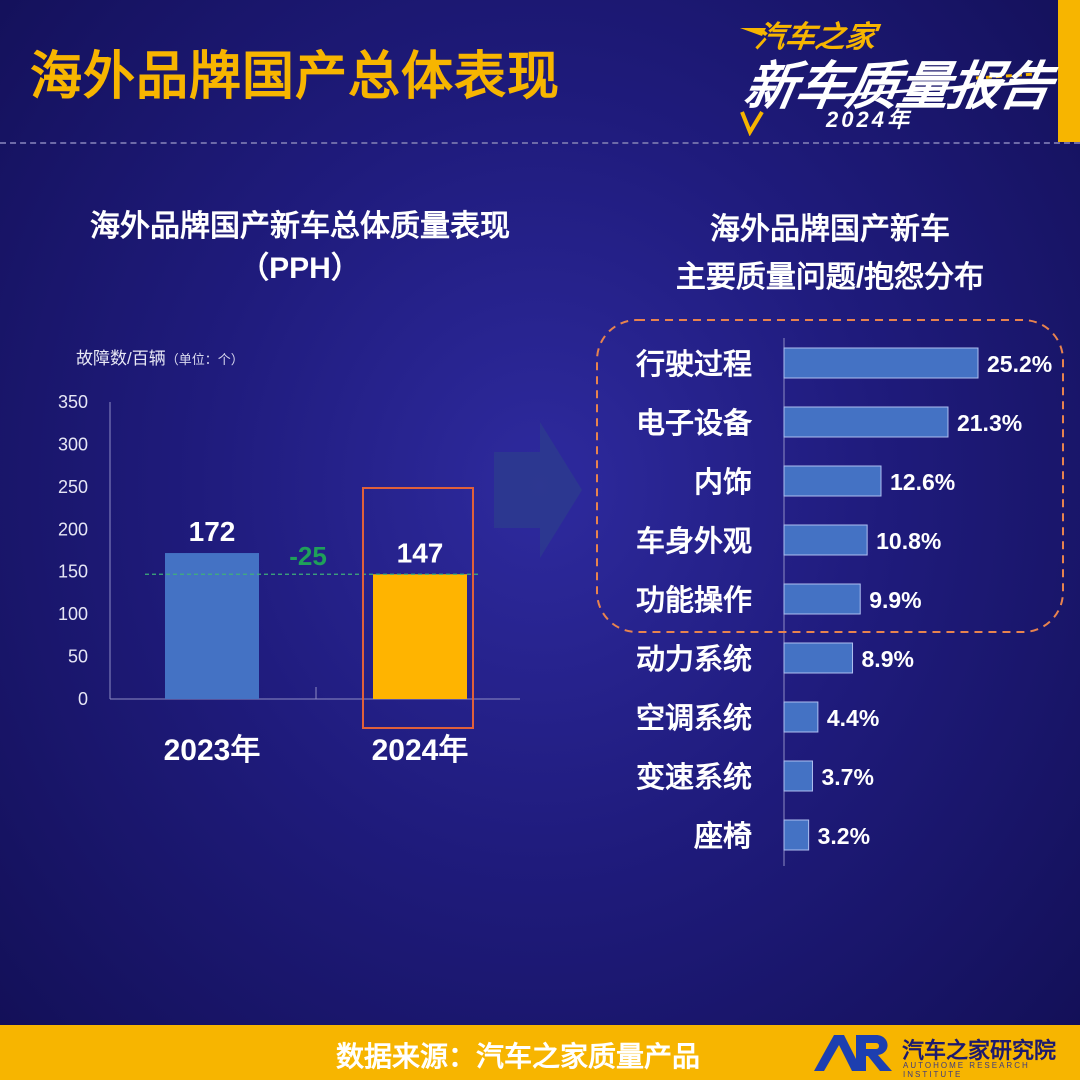  What do you see at coordinates (420, 636) in the screenshot?
I see `bar-2024年` at bounding box center [420, 636].